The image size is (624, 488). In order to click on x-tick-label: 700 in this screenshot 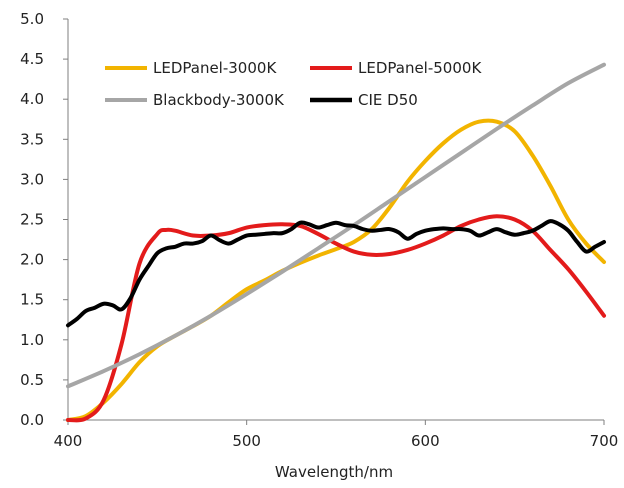, I will do `click(604, 441)`.